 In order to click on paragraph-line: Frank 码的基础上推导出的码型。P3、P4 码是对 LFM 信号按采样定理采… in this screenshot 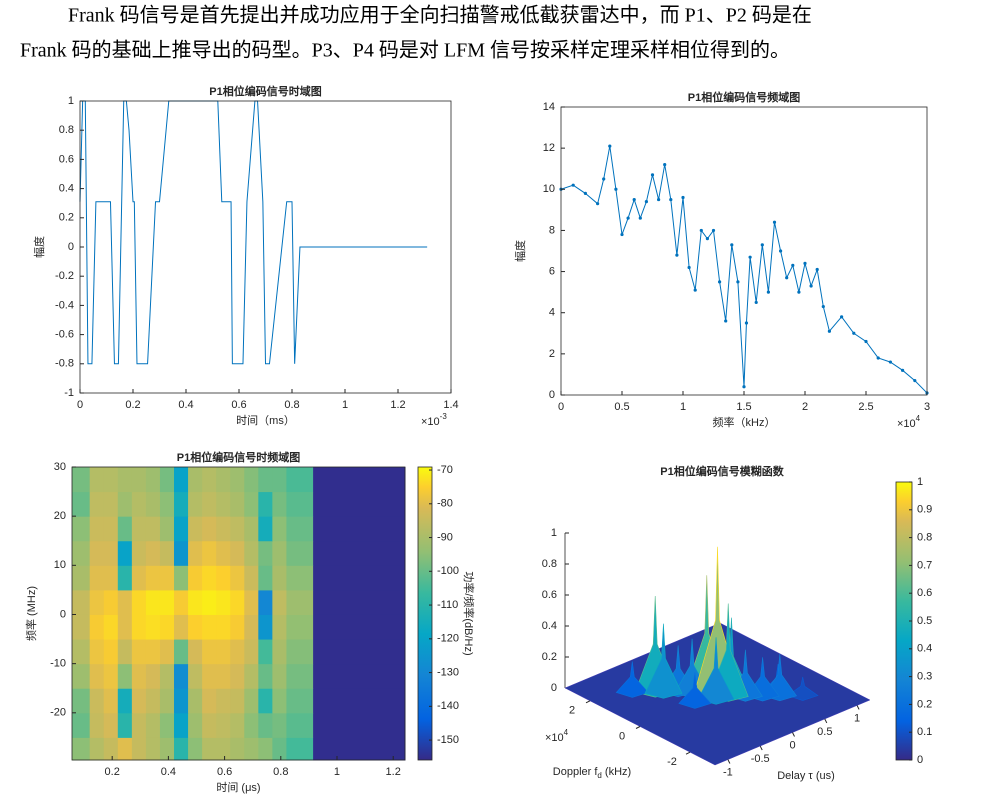, I will do `click(405, 50)`.